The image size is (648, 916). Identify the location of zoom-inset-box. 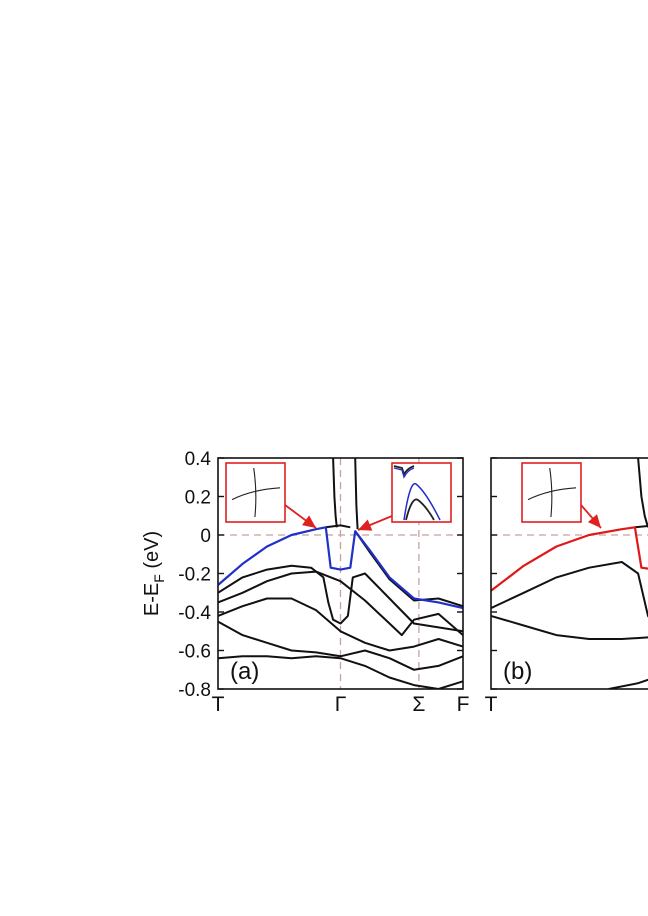
(421, 492).